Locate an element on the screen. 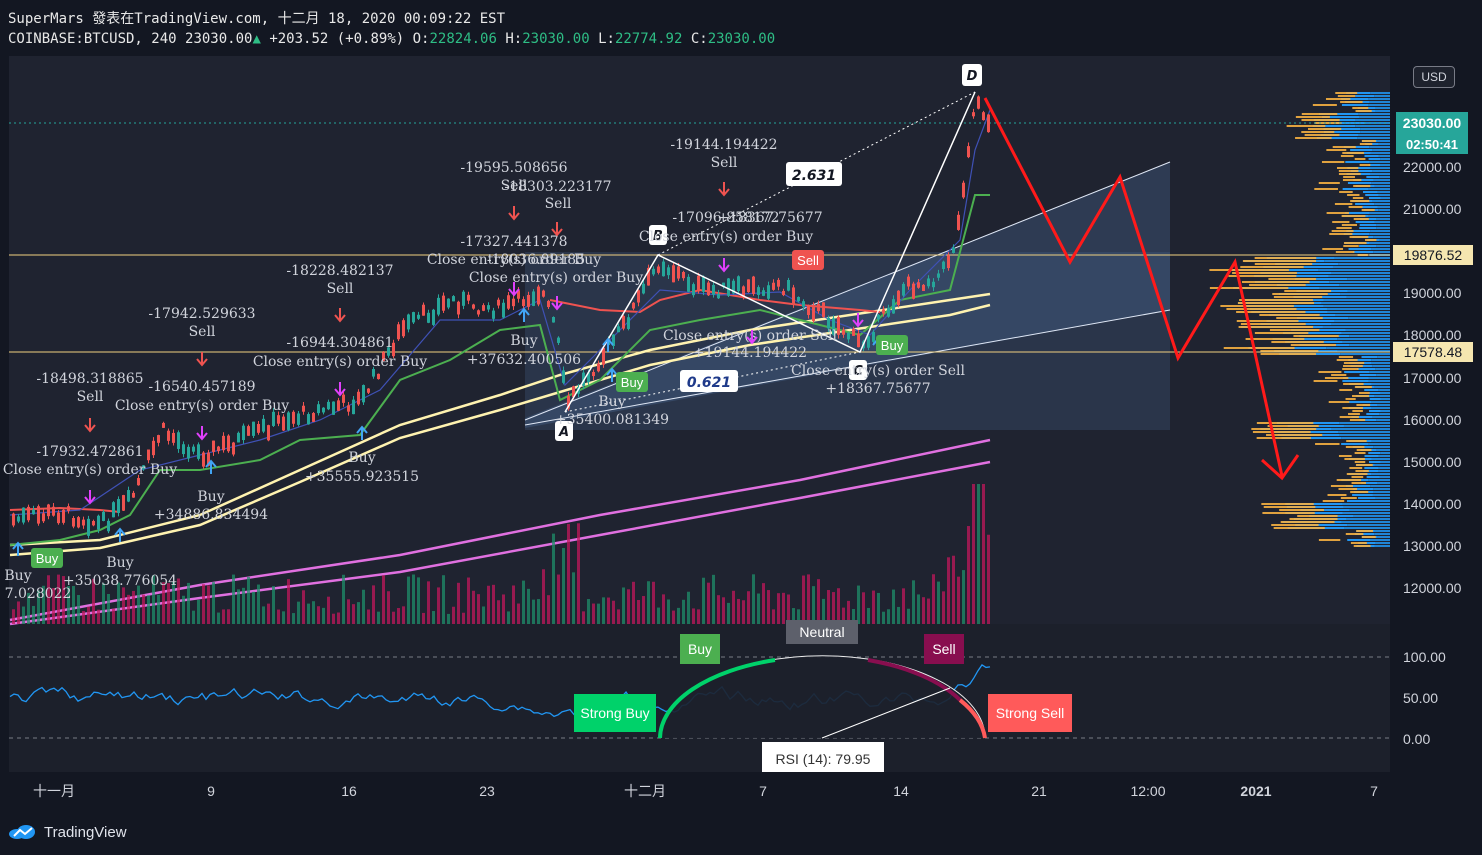  buy-arrow-icon is located at coordinates (524, 314).